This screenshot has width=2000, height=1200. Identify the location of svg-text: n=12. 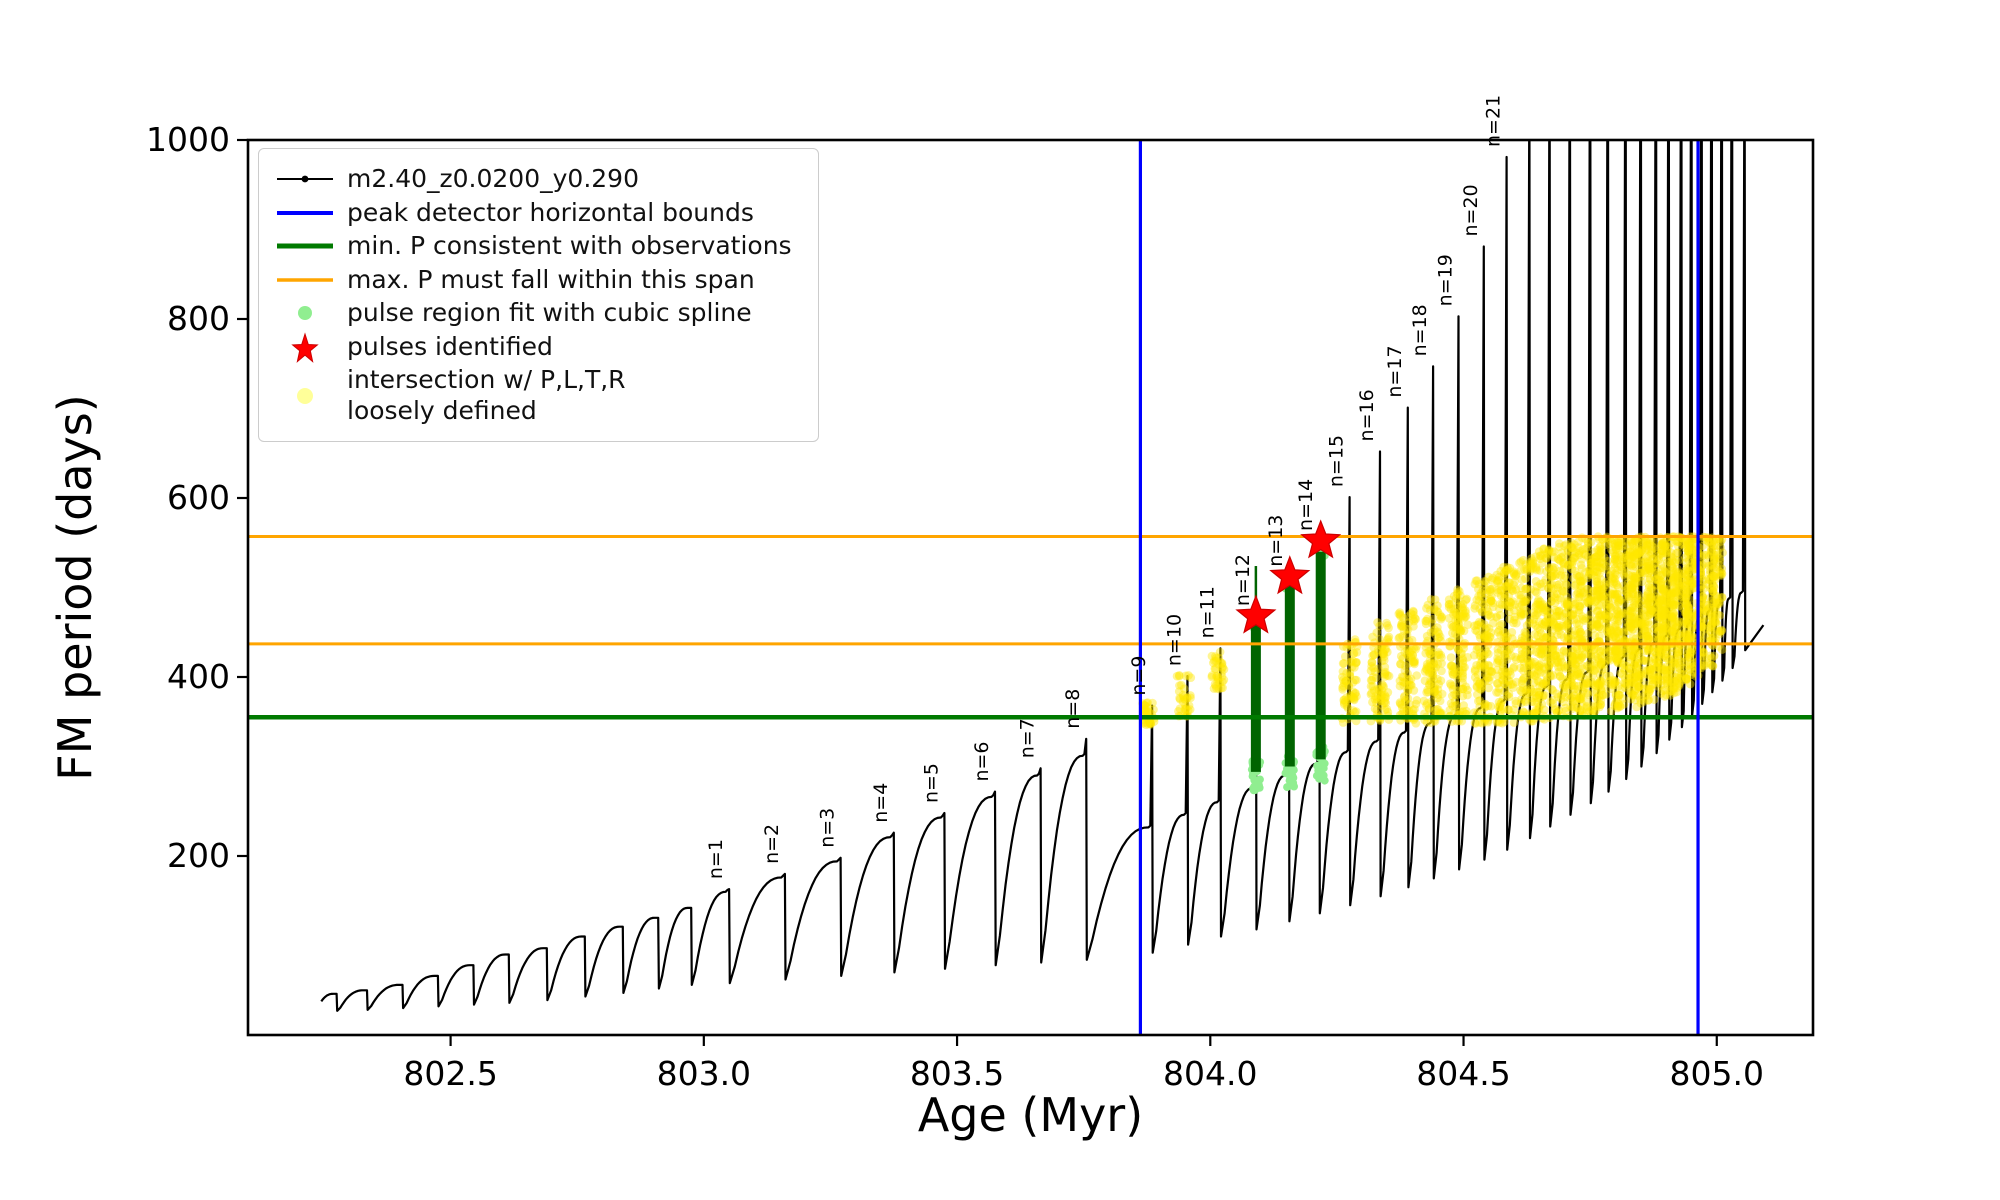
(1243, 580).